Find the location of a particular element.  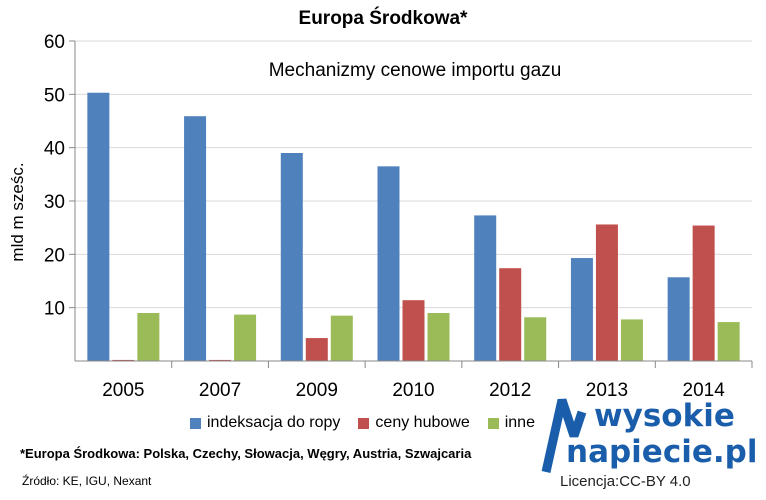

logo-text-bottom: napiecie.pl is located at coordinates (661, 452).